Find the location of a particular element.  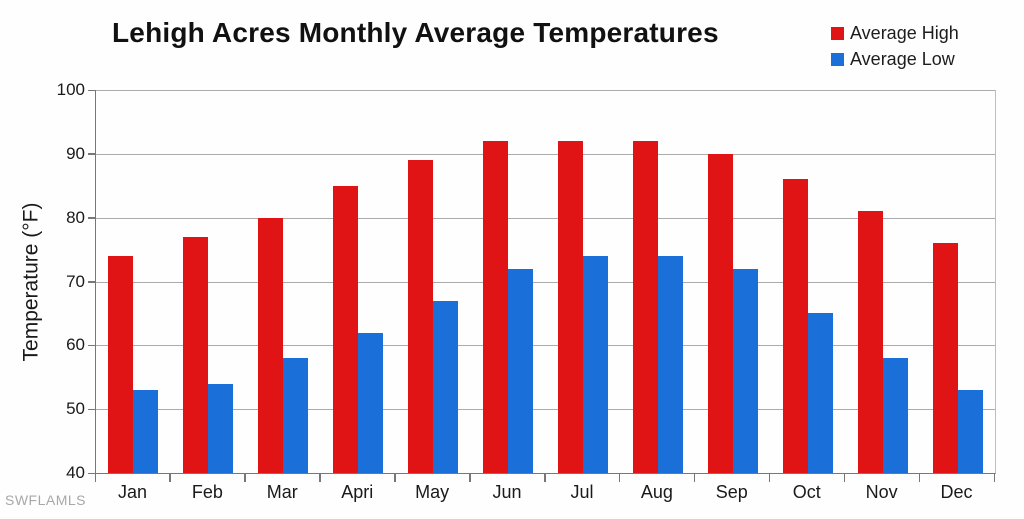

legend-item-average-high: Average High is located at coordinates (895, 33).